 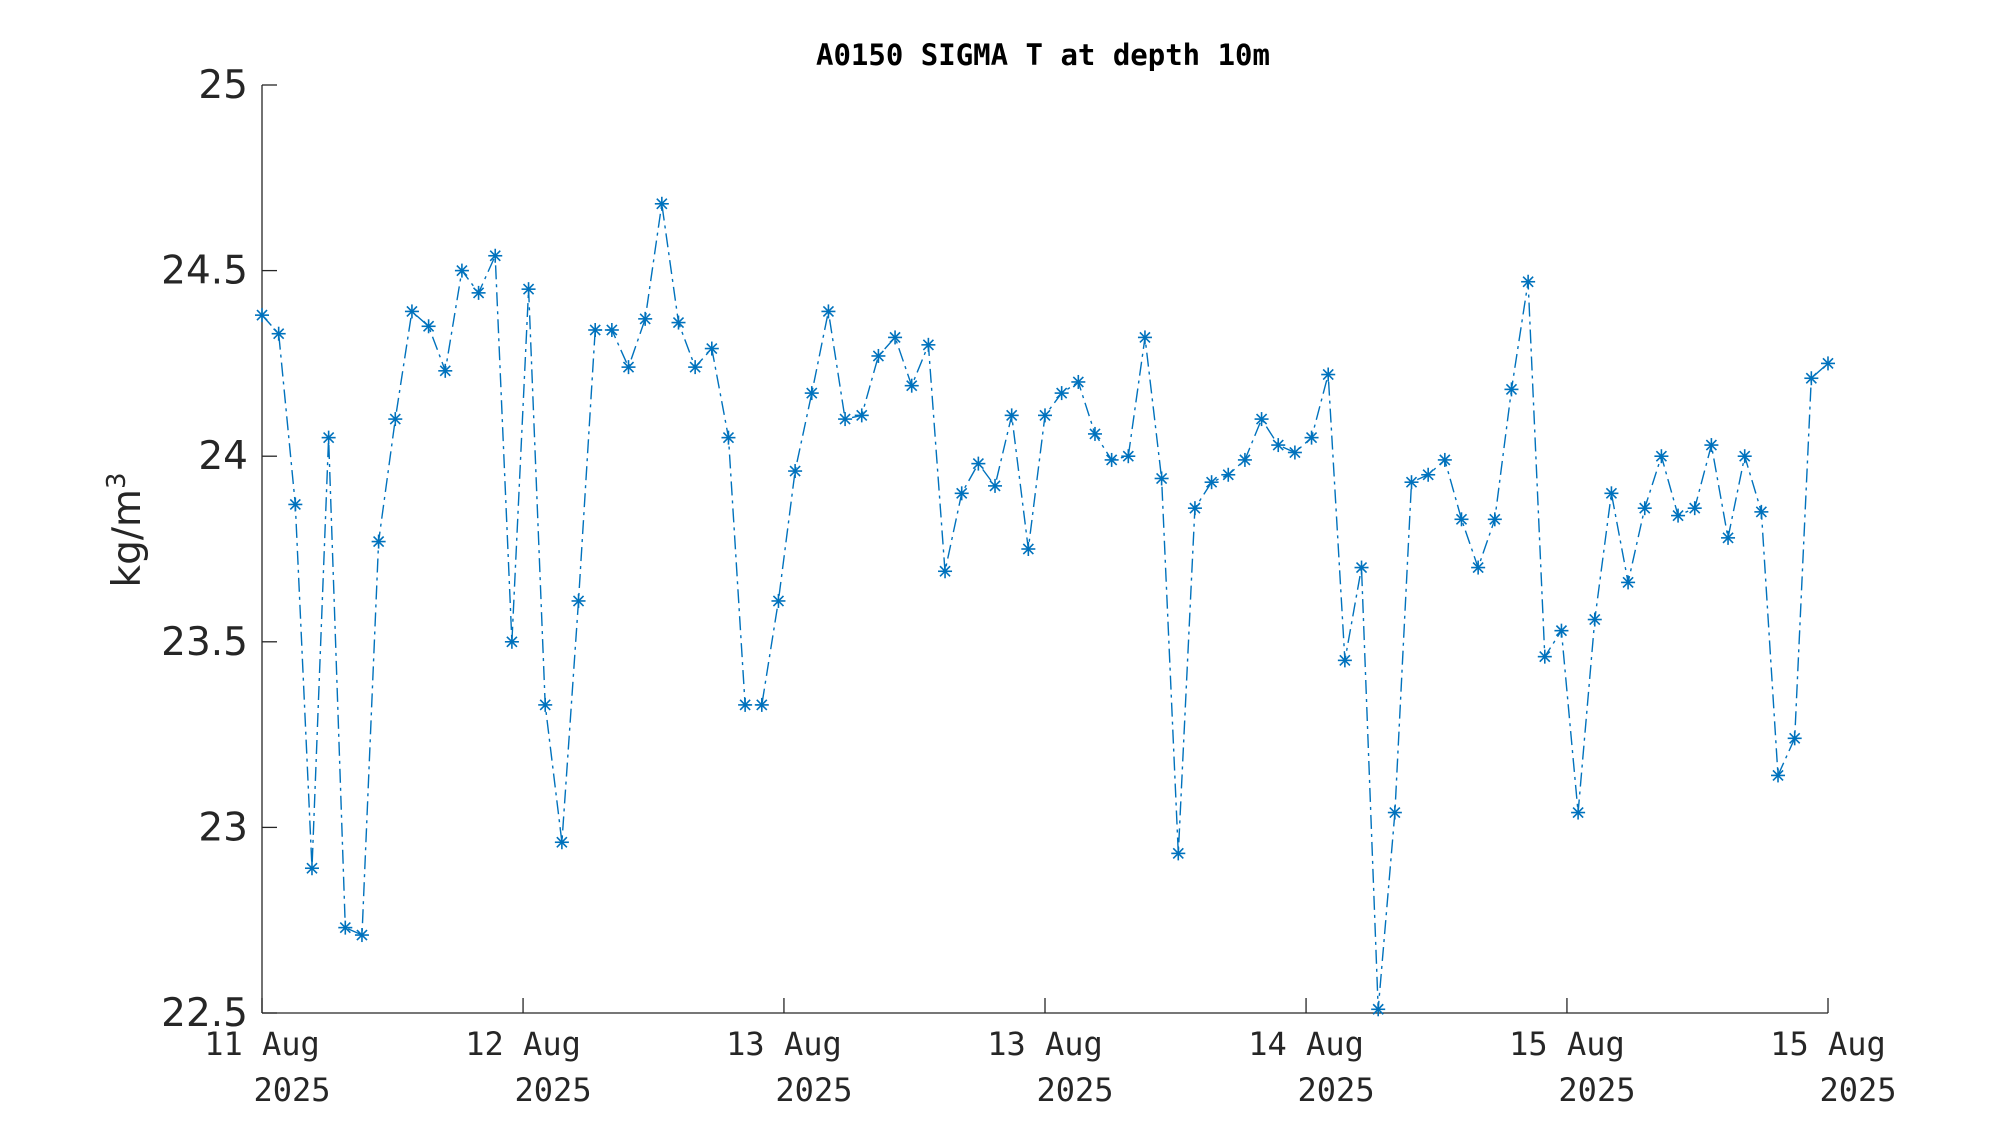 What do you see at coordinates (127, 538) in the screenshot?
I see `y-axis-label-base: kg/m` at bounding box center [127, 538].